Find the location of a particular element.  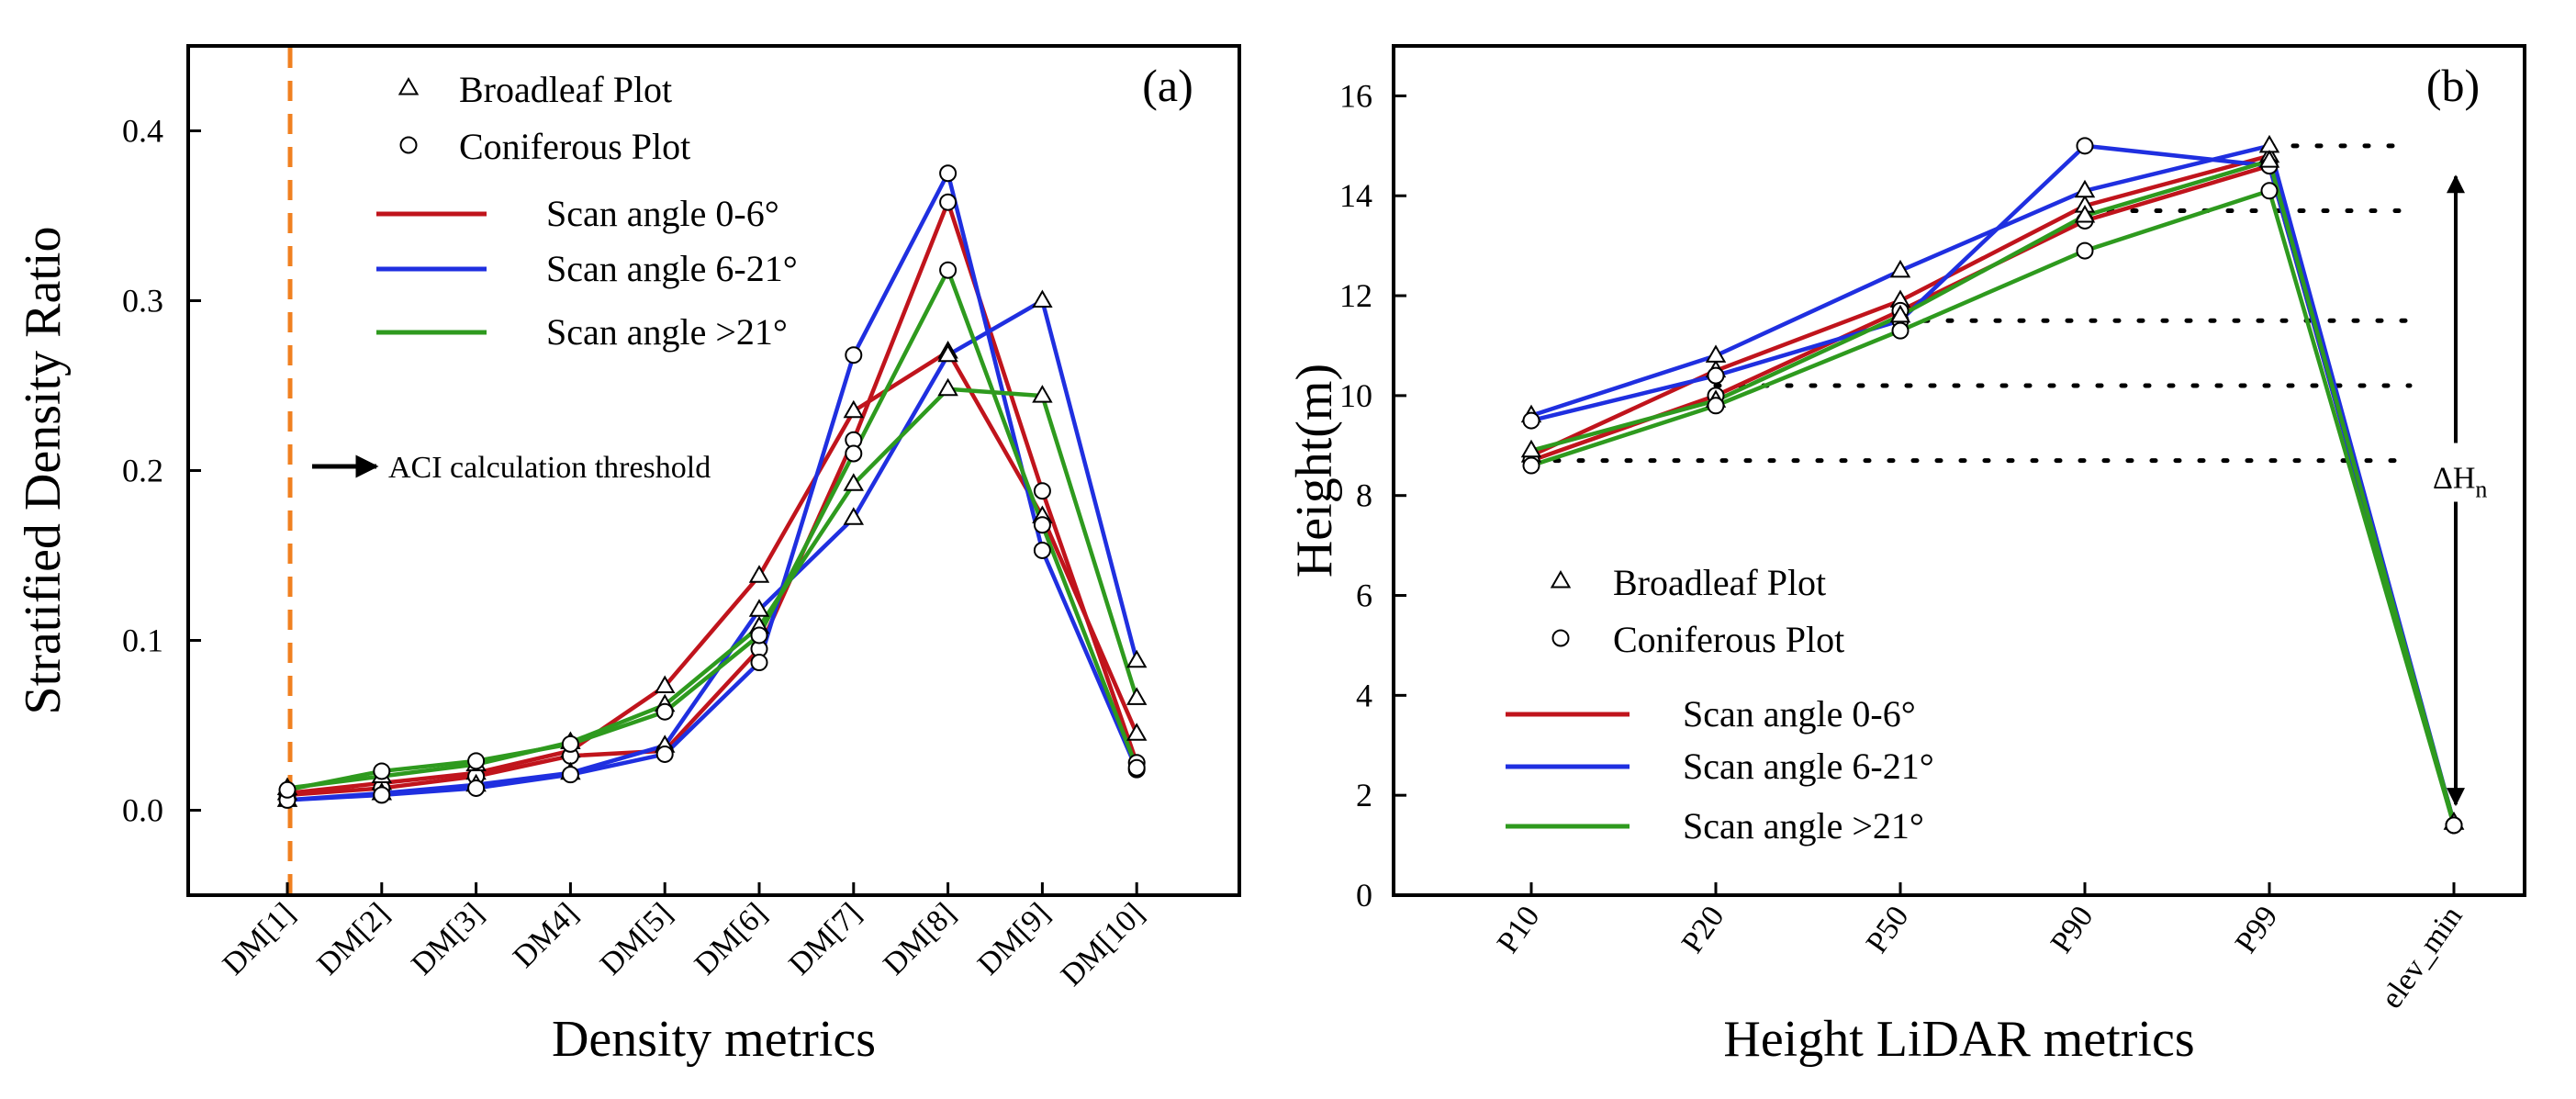

x-tick-label: P10 is located at coordinates (1519, 929).